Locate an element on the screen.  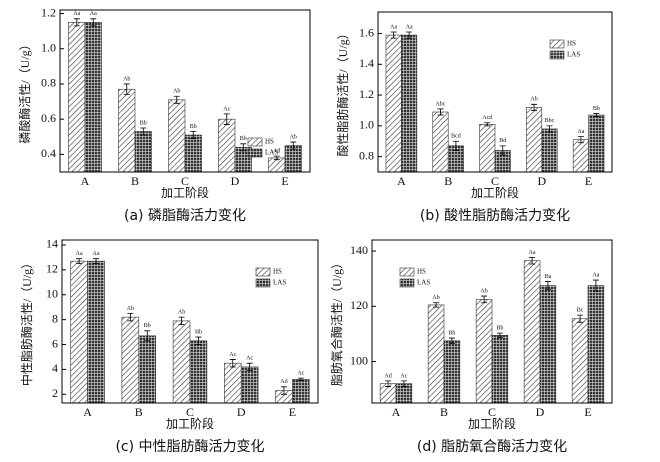
y-tick-label: 1.2 is located at coordinates (366, 94).